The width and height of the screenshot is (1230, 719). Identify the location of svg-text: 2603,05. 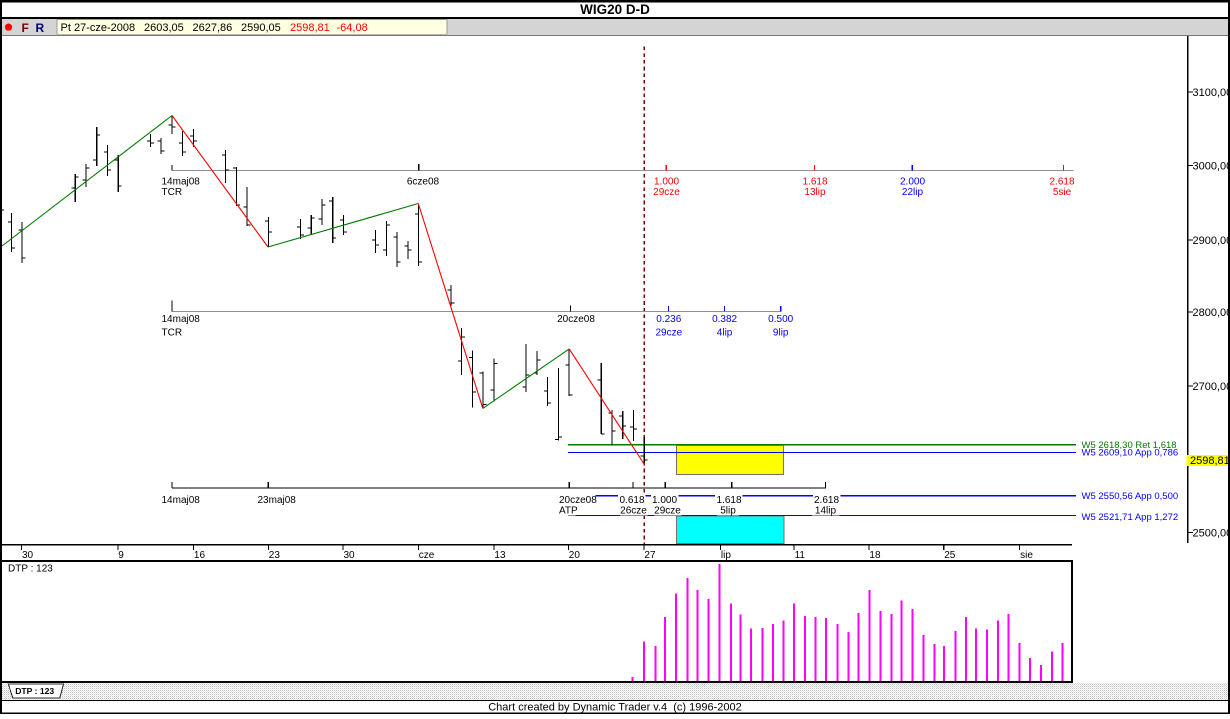
(164, 28).